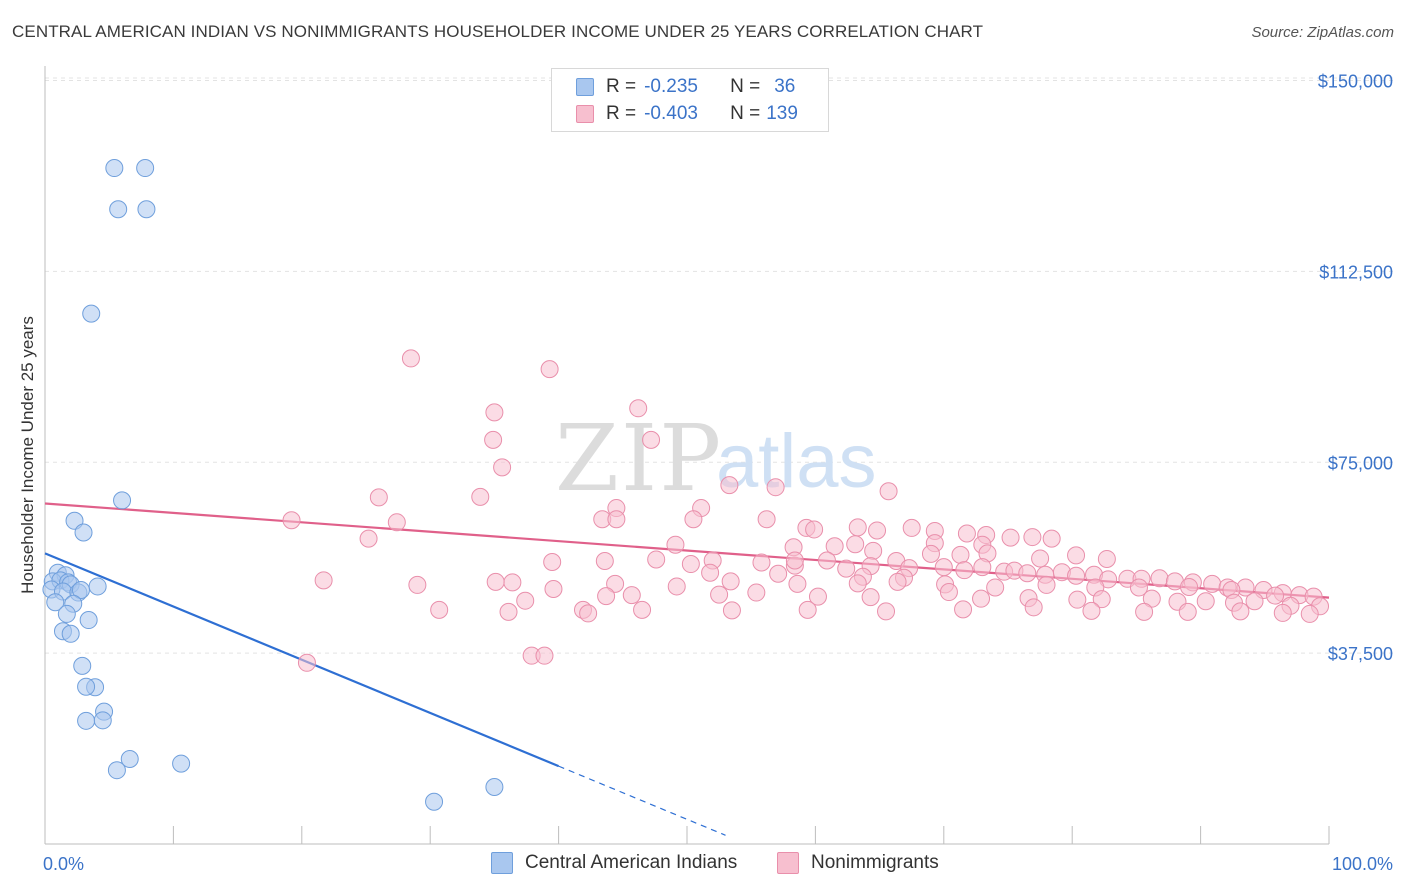  Describe the element at coordinates (1360, 654) in the screenshot. I see `y-tick-label: $37,500` at that location.